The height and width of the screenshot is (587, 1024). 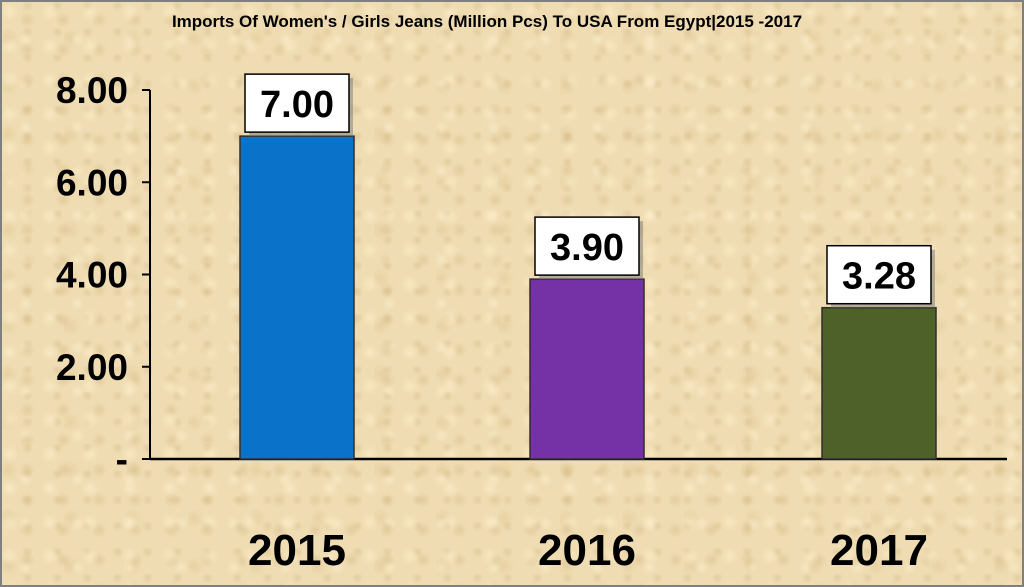 I want to click on y-tick-label: -, so click(x=122, y=459).